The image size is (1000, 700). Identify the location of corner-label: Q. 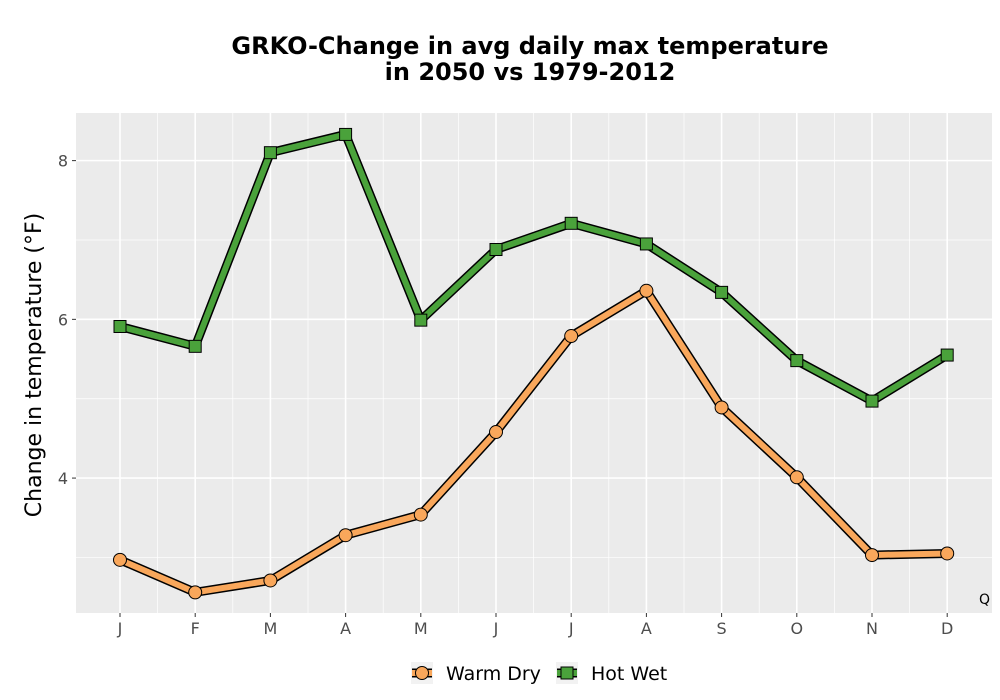
(984, 600).